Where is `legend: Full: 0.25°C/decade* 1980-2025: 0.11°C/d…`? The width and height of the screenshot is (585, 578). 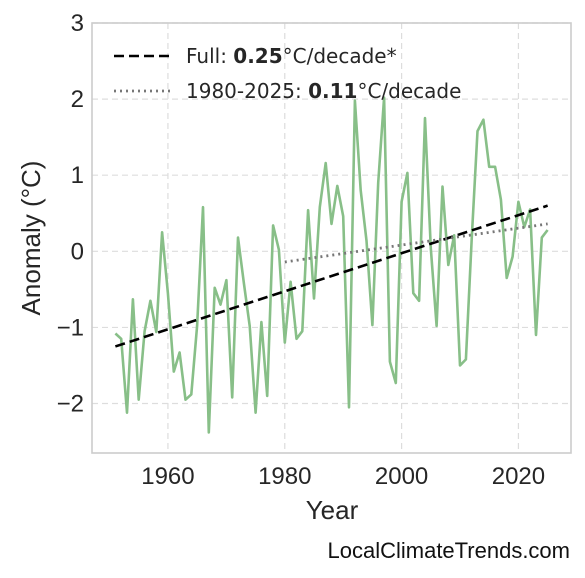
legend: Full: 0.25°C/decade* 1980-2025: 0.11°C/d… is located at coordinates (287, 73).